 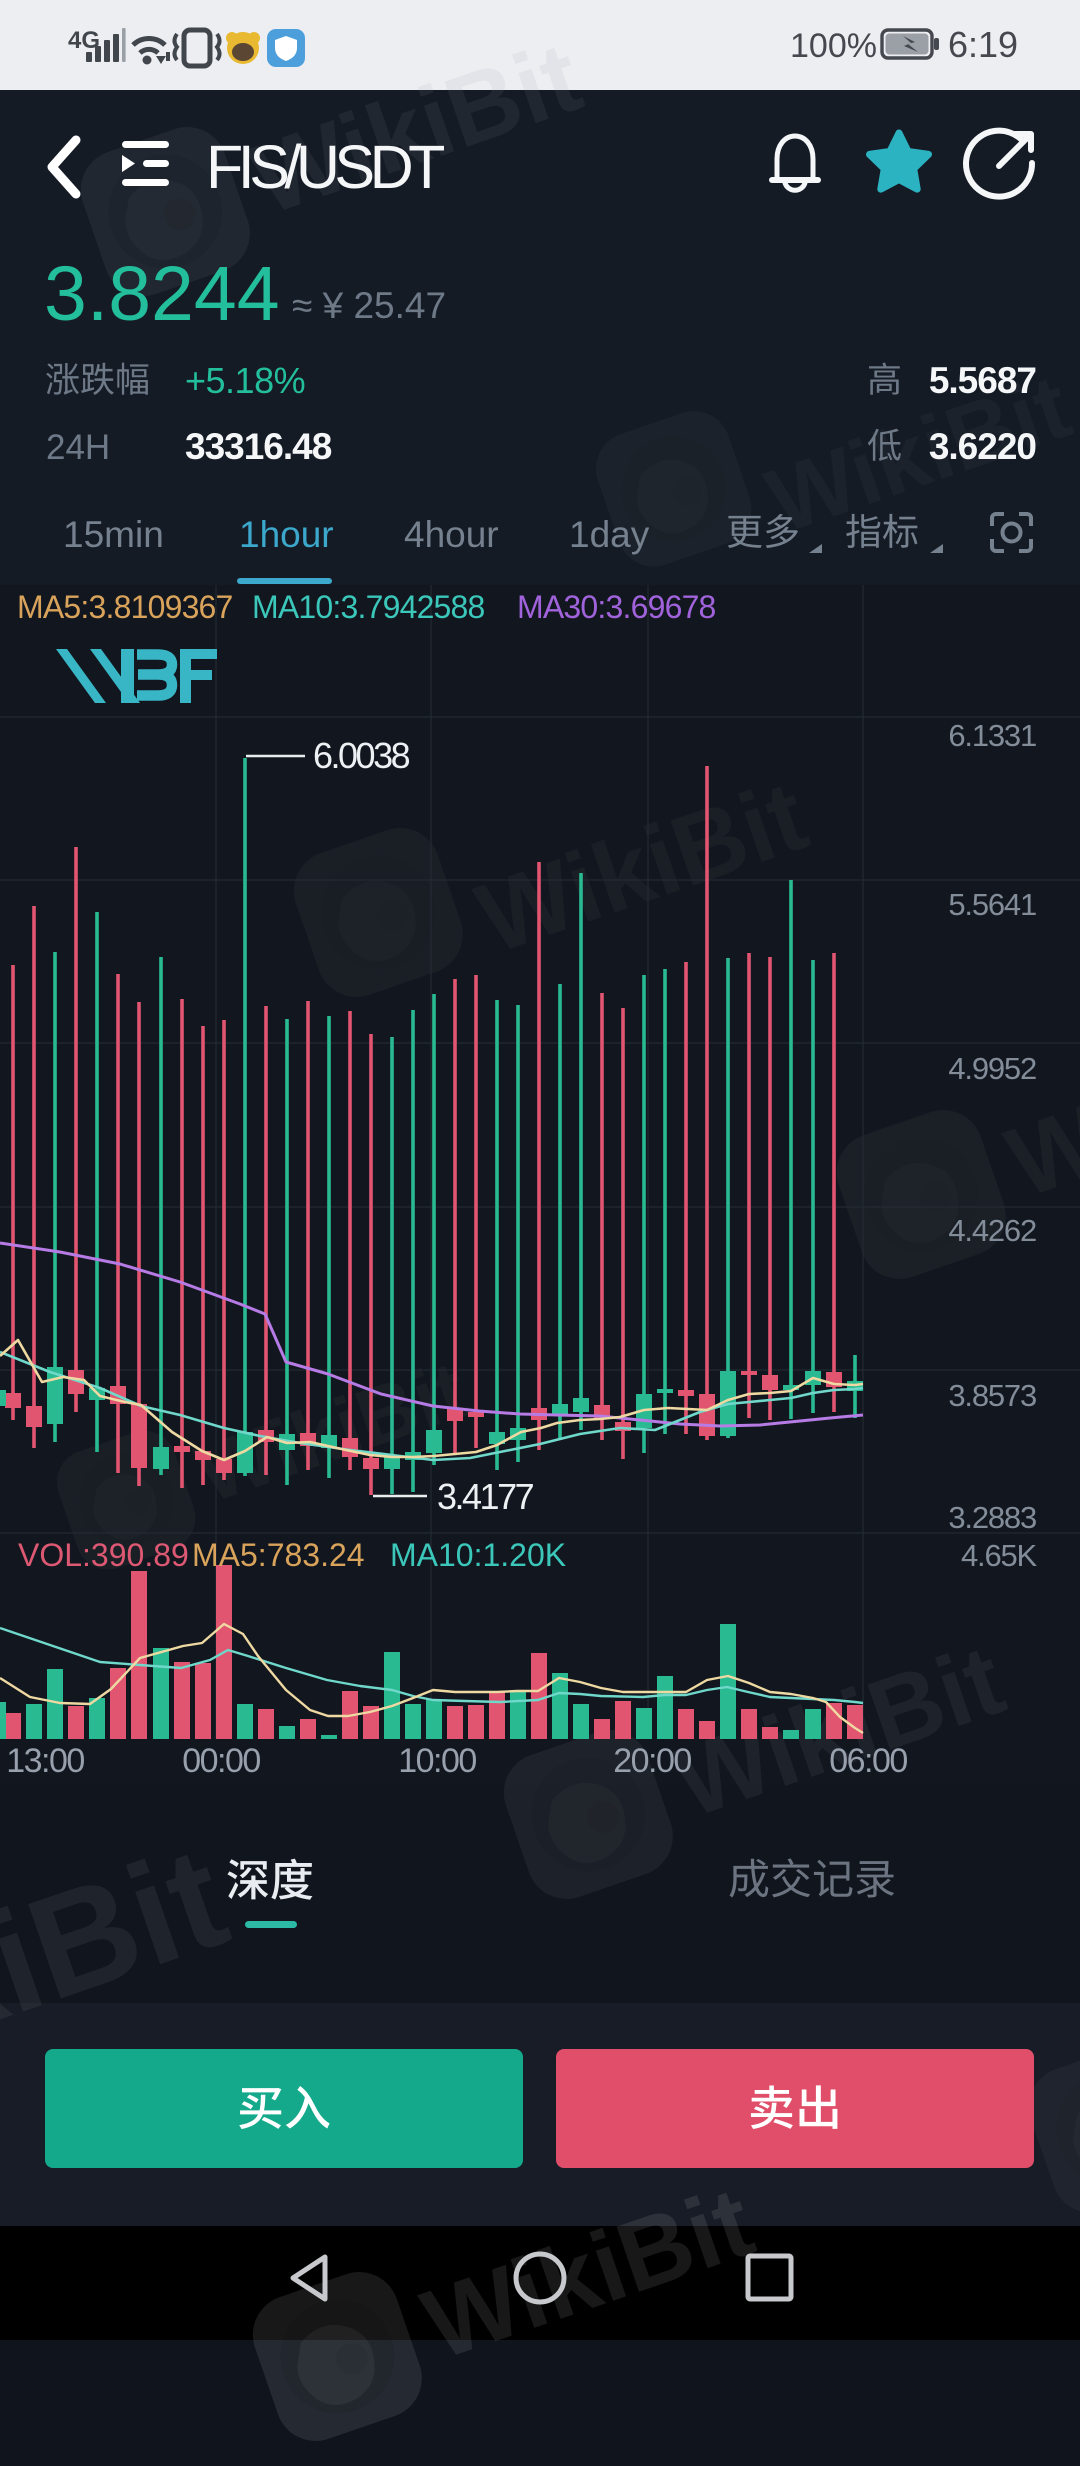 I want to click on svg-text: 5.5687, so click(x=982, y=380).